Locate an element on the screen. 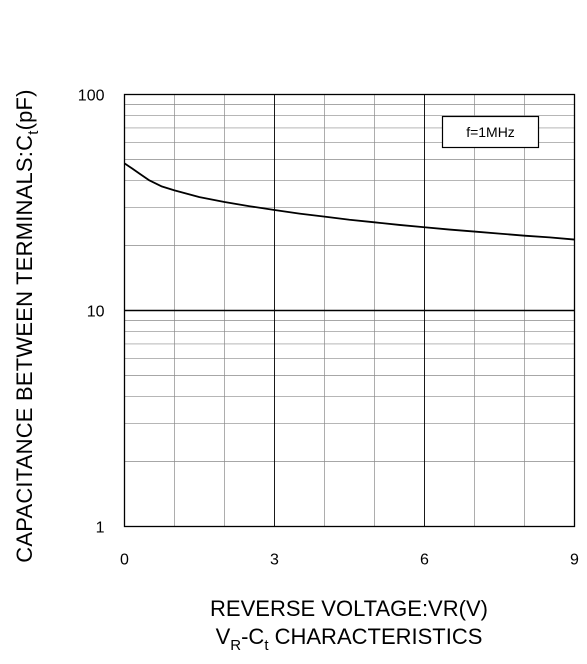 The height and width of the screenshot is (664, 587). x-tick-label: 0 is located at coordinates (124, 560).